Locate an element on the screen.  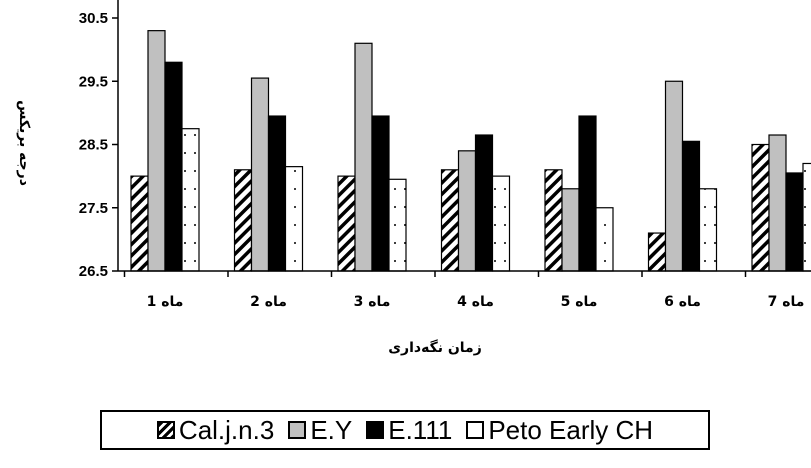
y-axis: 26.5 27.5 28.5 29.5 30.5 is located at coordinates (99, 140).